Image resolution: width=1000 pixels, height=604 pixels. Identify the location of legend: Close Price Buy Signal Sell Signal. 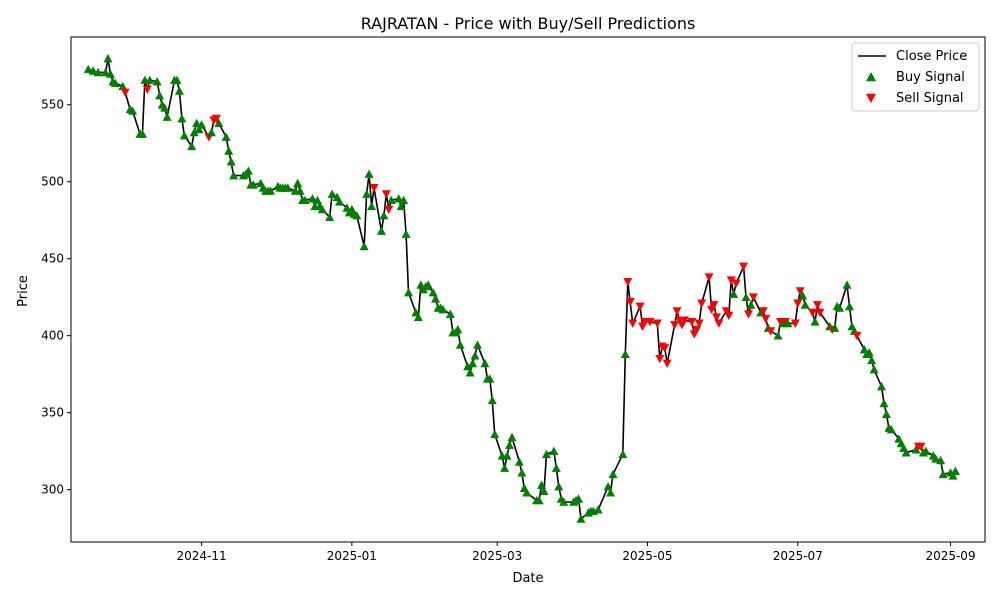
(915, 77).